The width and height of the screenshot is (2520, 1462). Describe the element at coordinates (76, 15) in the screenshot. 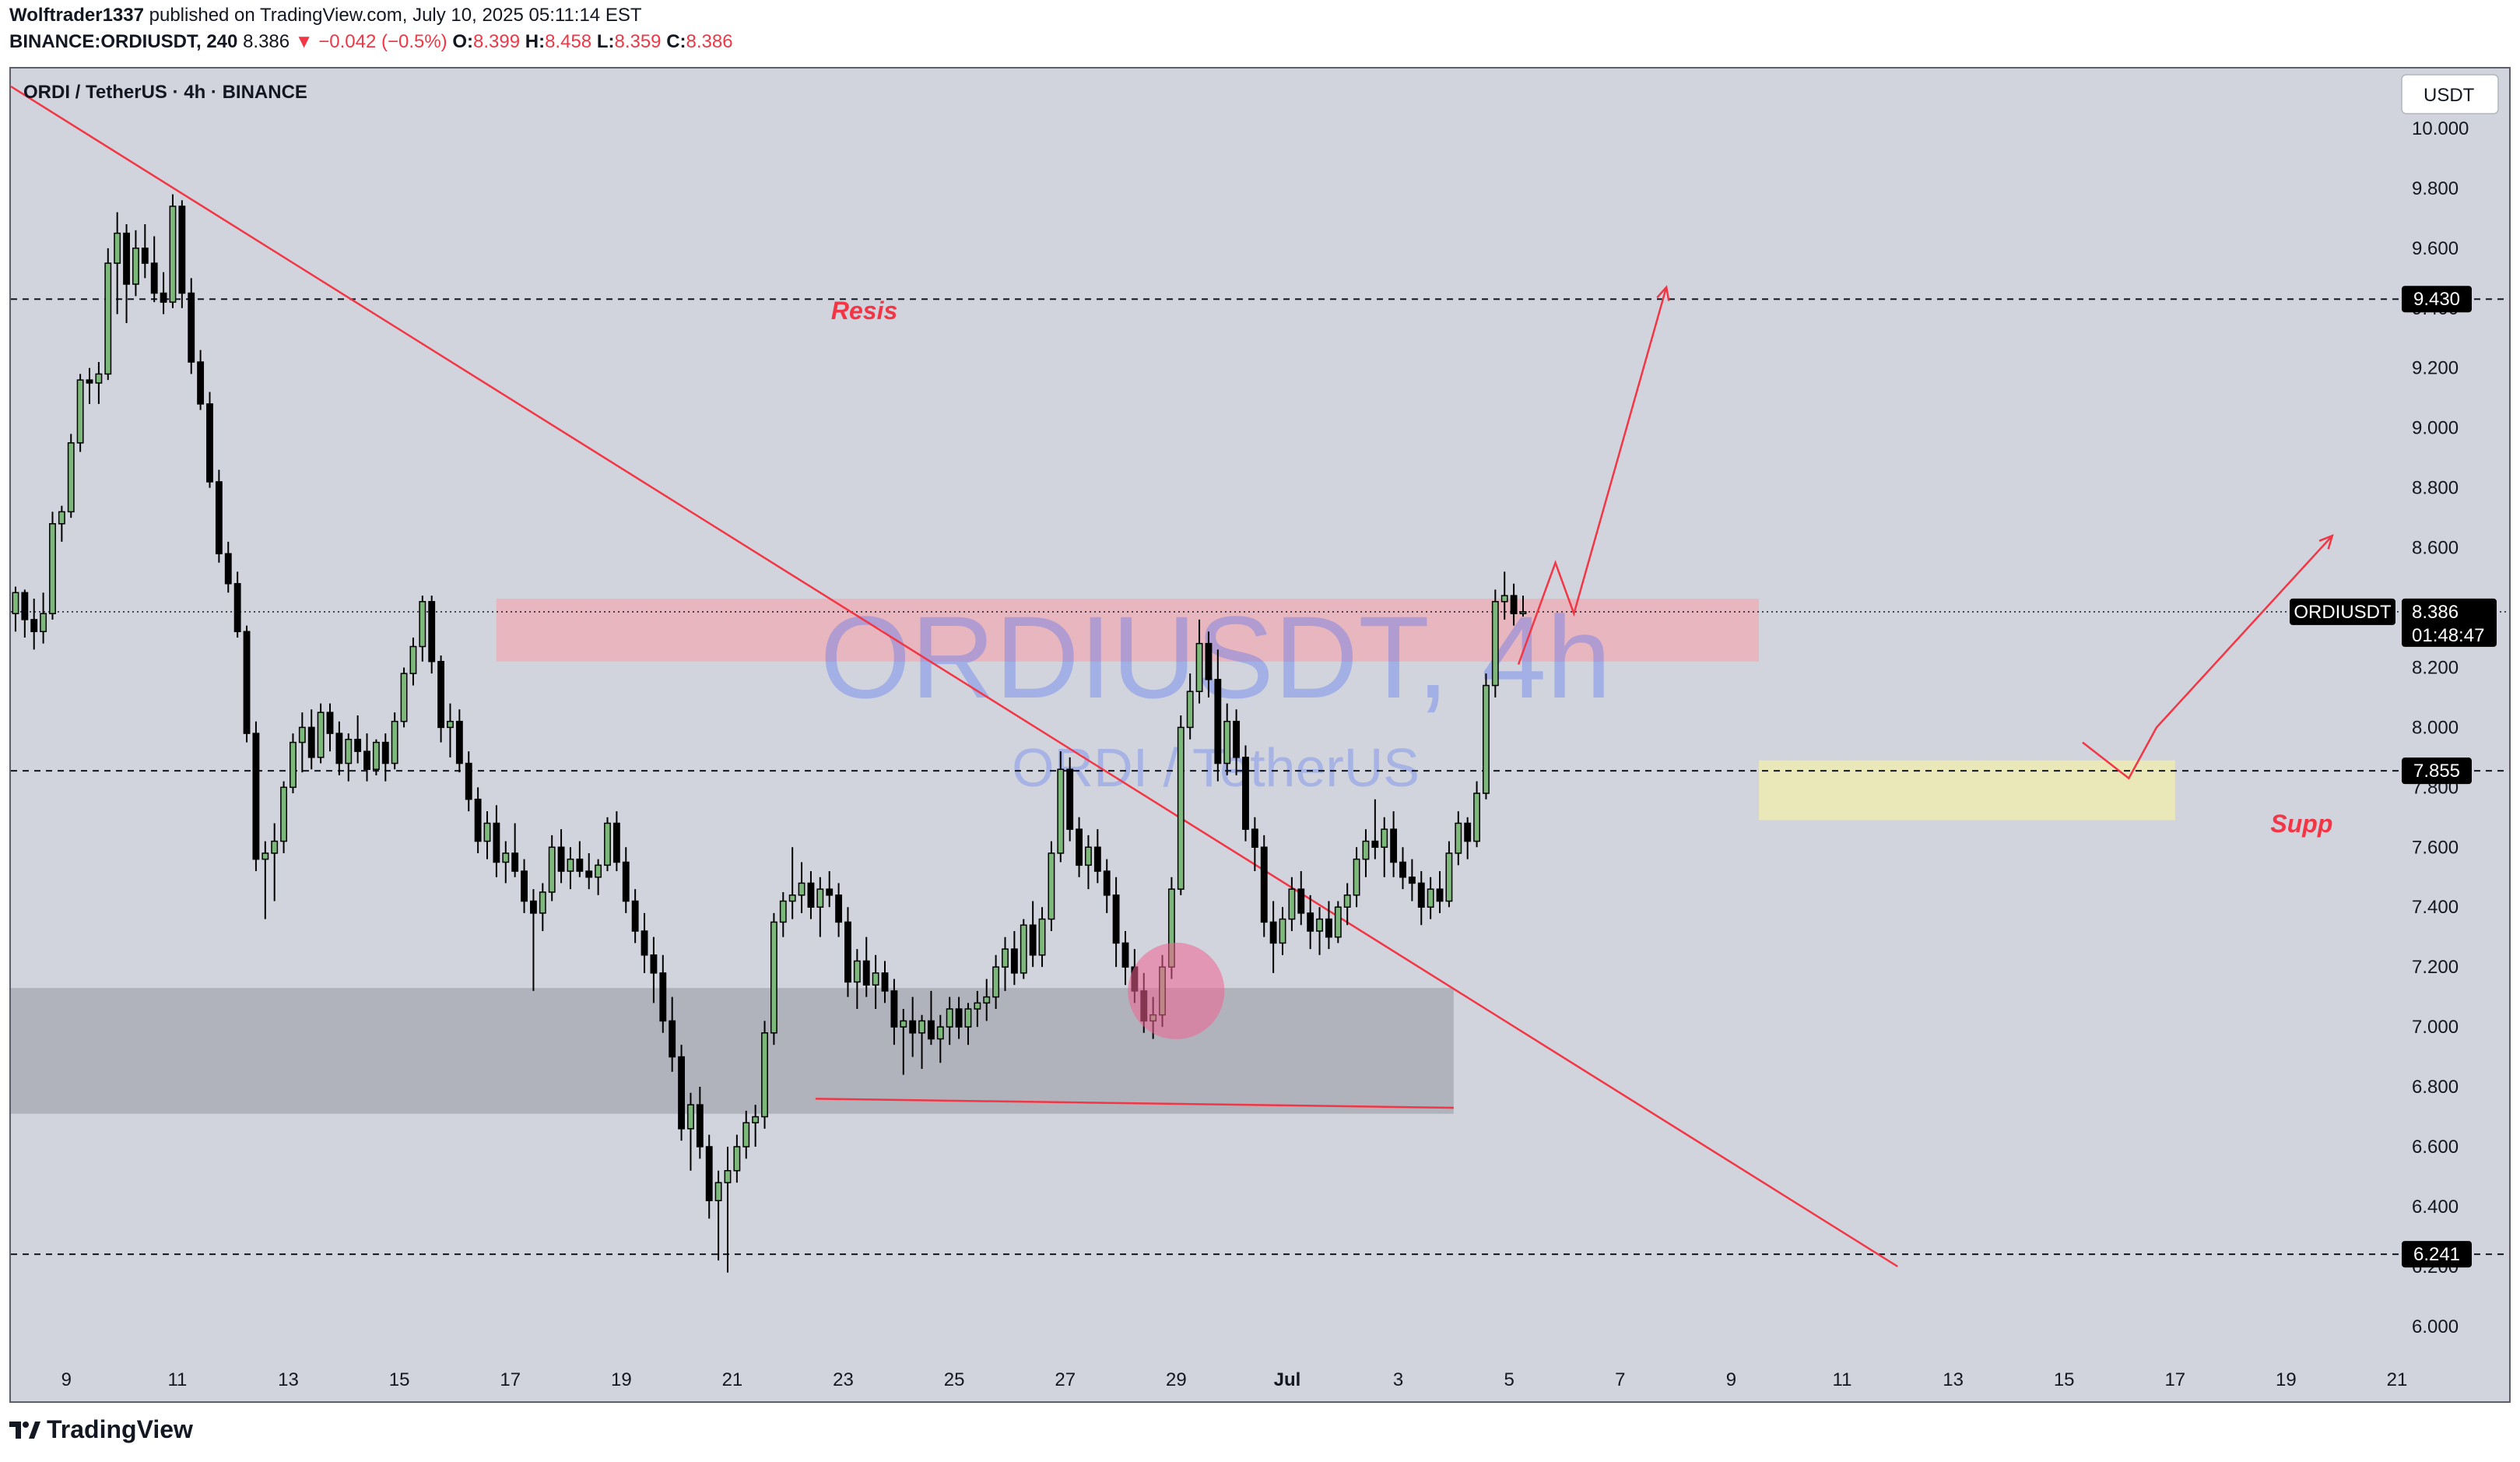

I see `author-name: Wolftrader1337` at that location.